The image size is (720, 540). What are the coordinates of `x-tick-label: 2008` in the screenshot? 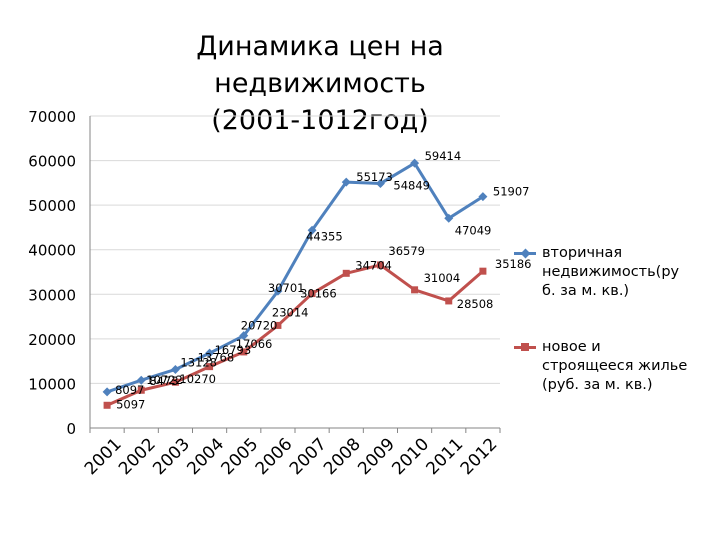 It's located at (342, 456).